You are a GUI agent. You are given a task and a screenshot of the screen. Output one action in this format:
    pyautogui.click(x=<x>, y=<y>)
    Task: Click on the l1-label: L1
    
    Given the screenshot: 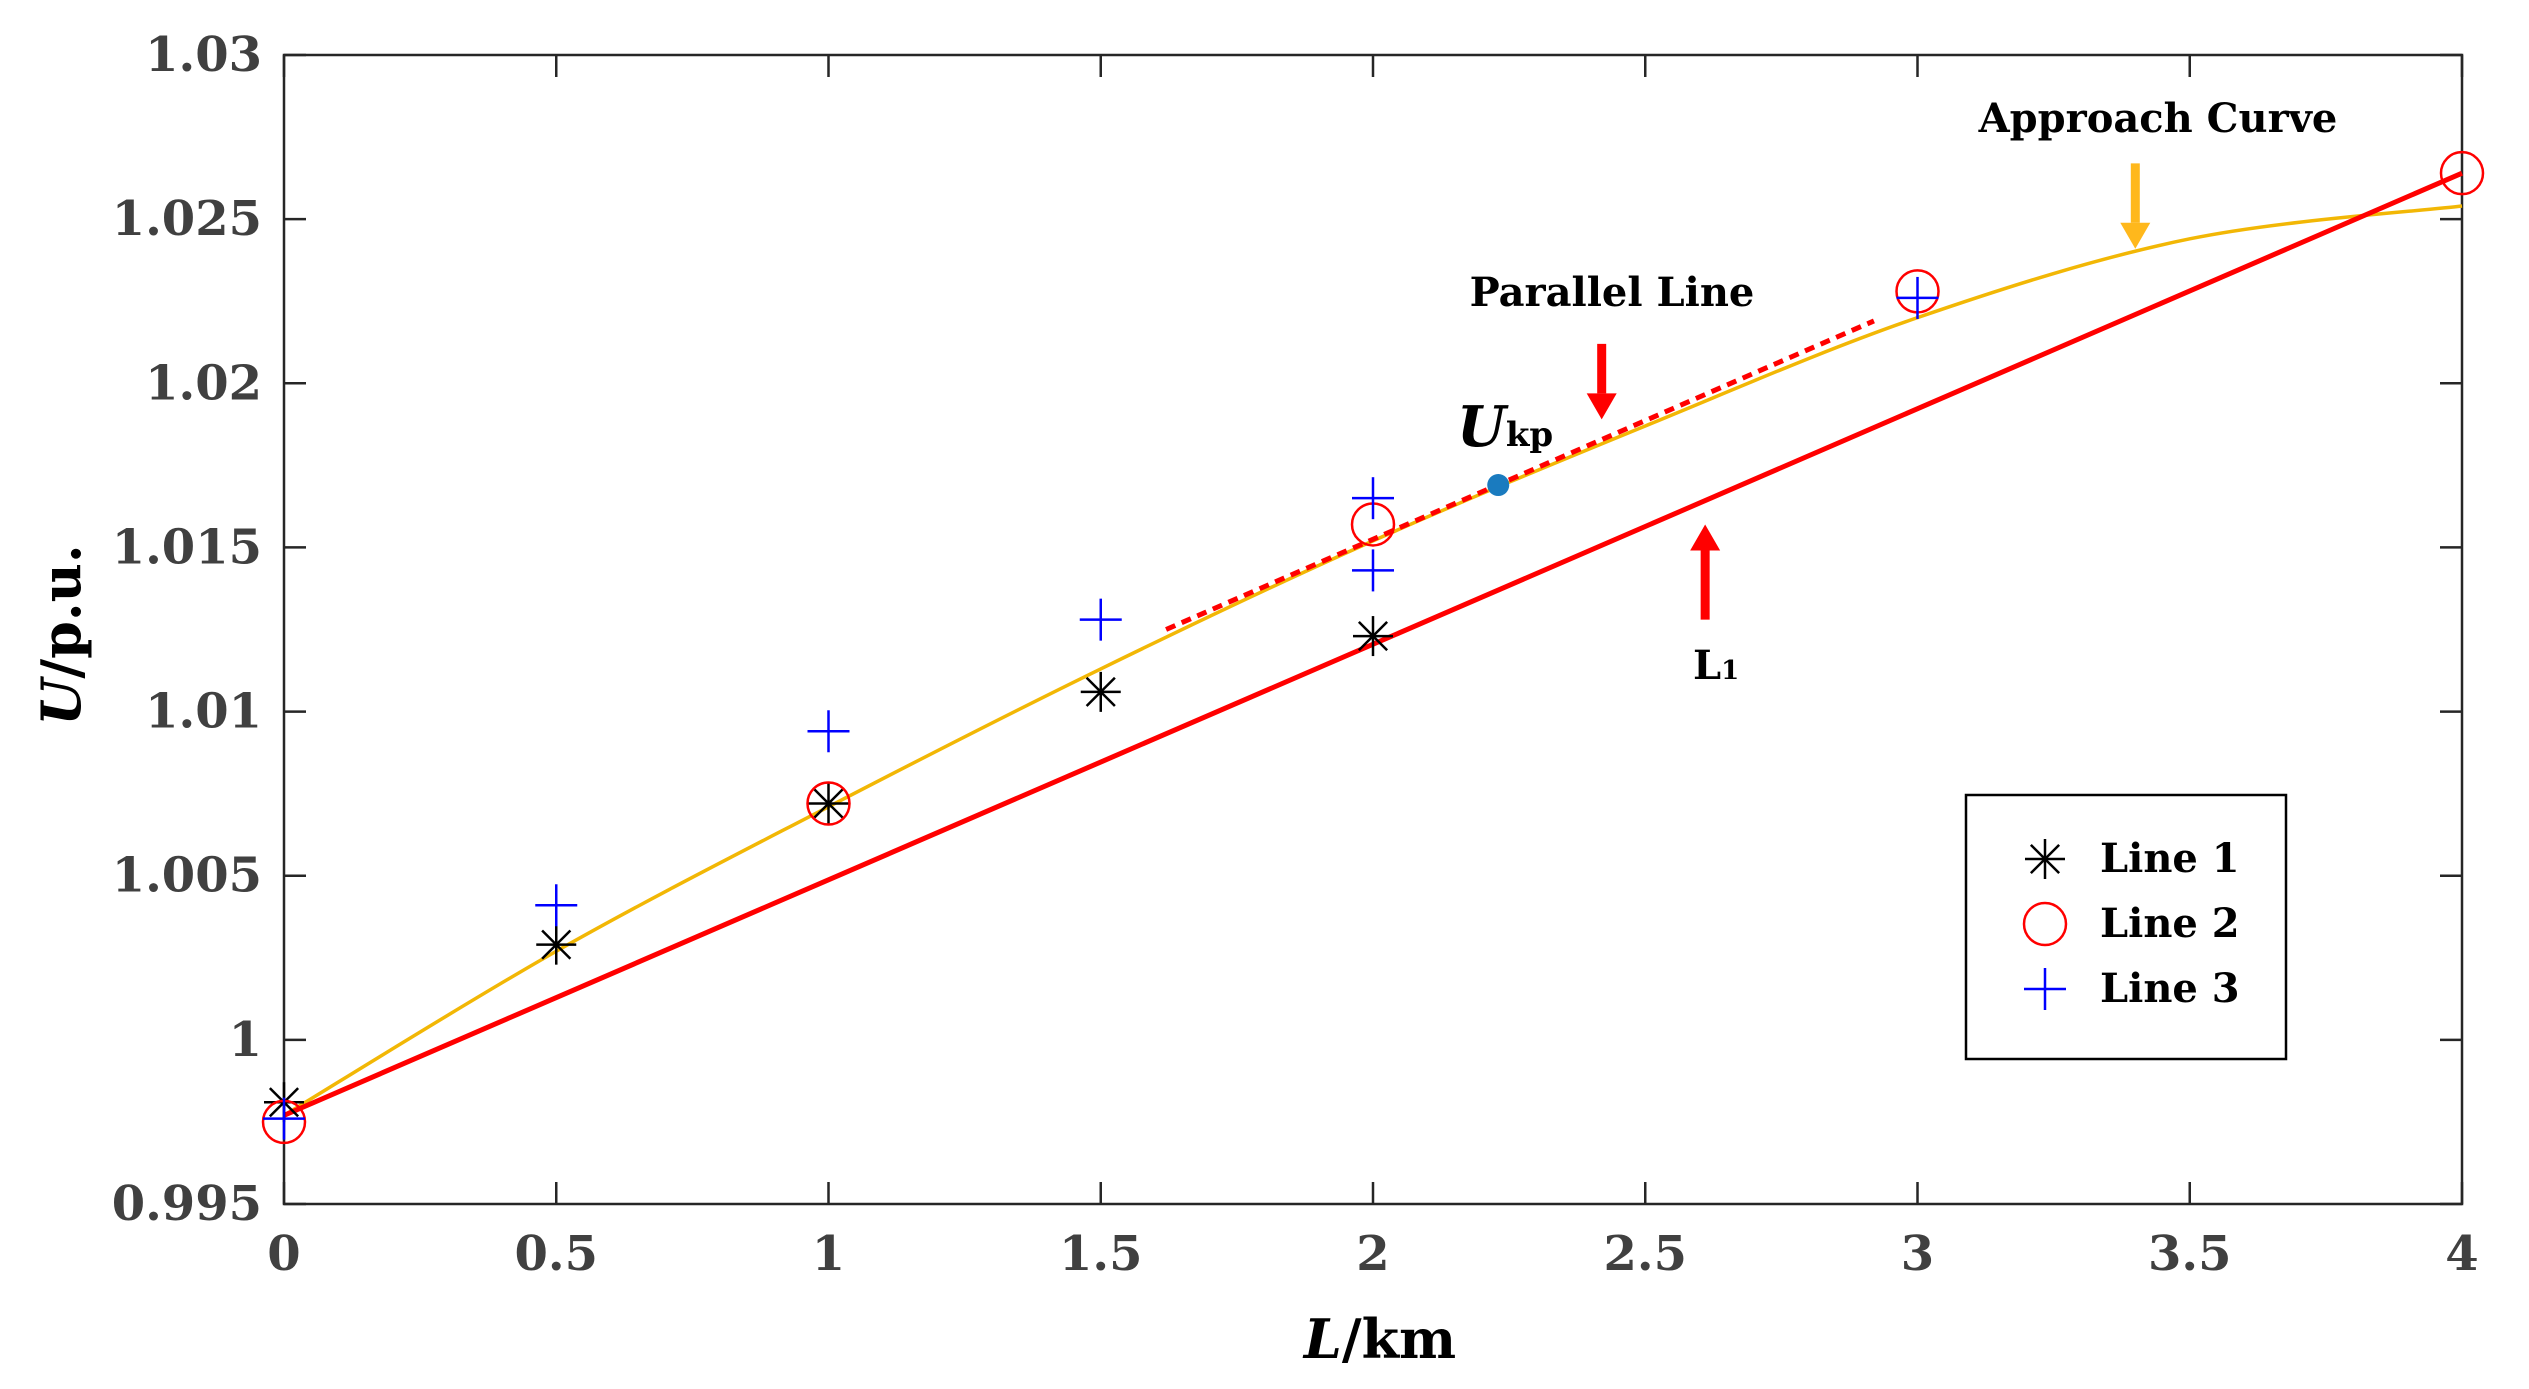 What is the action you would take?
    pyautogui.click(x=1716, y=665)
    